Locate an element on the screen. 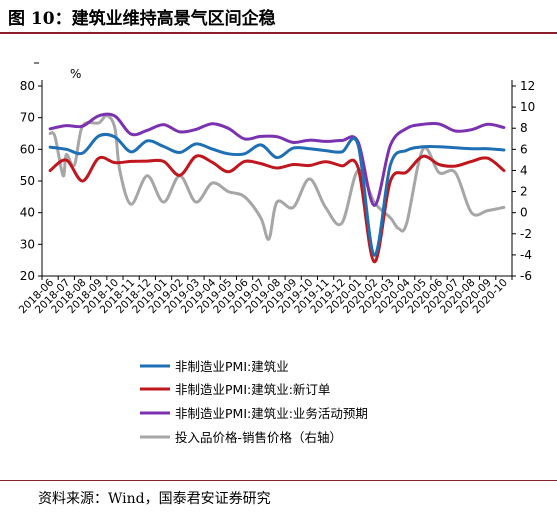 The height and width of the screenshot is (515, 557). right-tick-label: 0 is located at coordinates (524, 213).